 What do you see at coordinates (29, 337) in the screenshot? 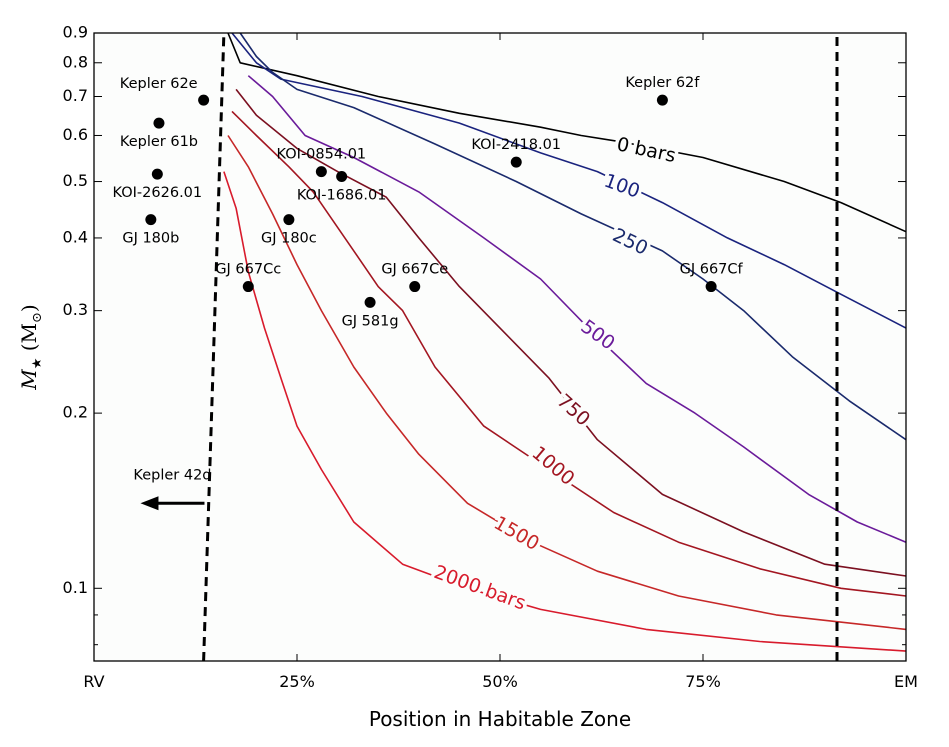
I see `y-axis-label-unit: (M` at bounding box center [29, 337].